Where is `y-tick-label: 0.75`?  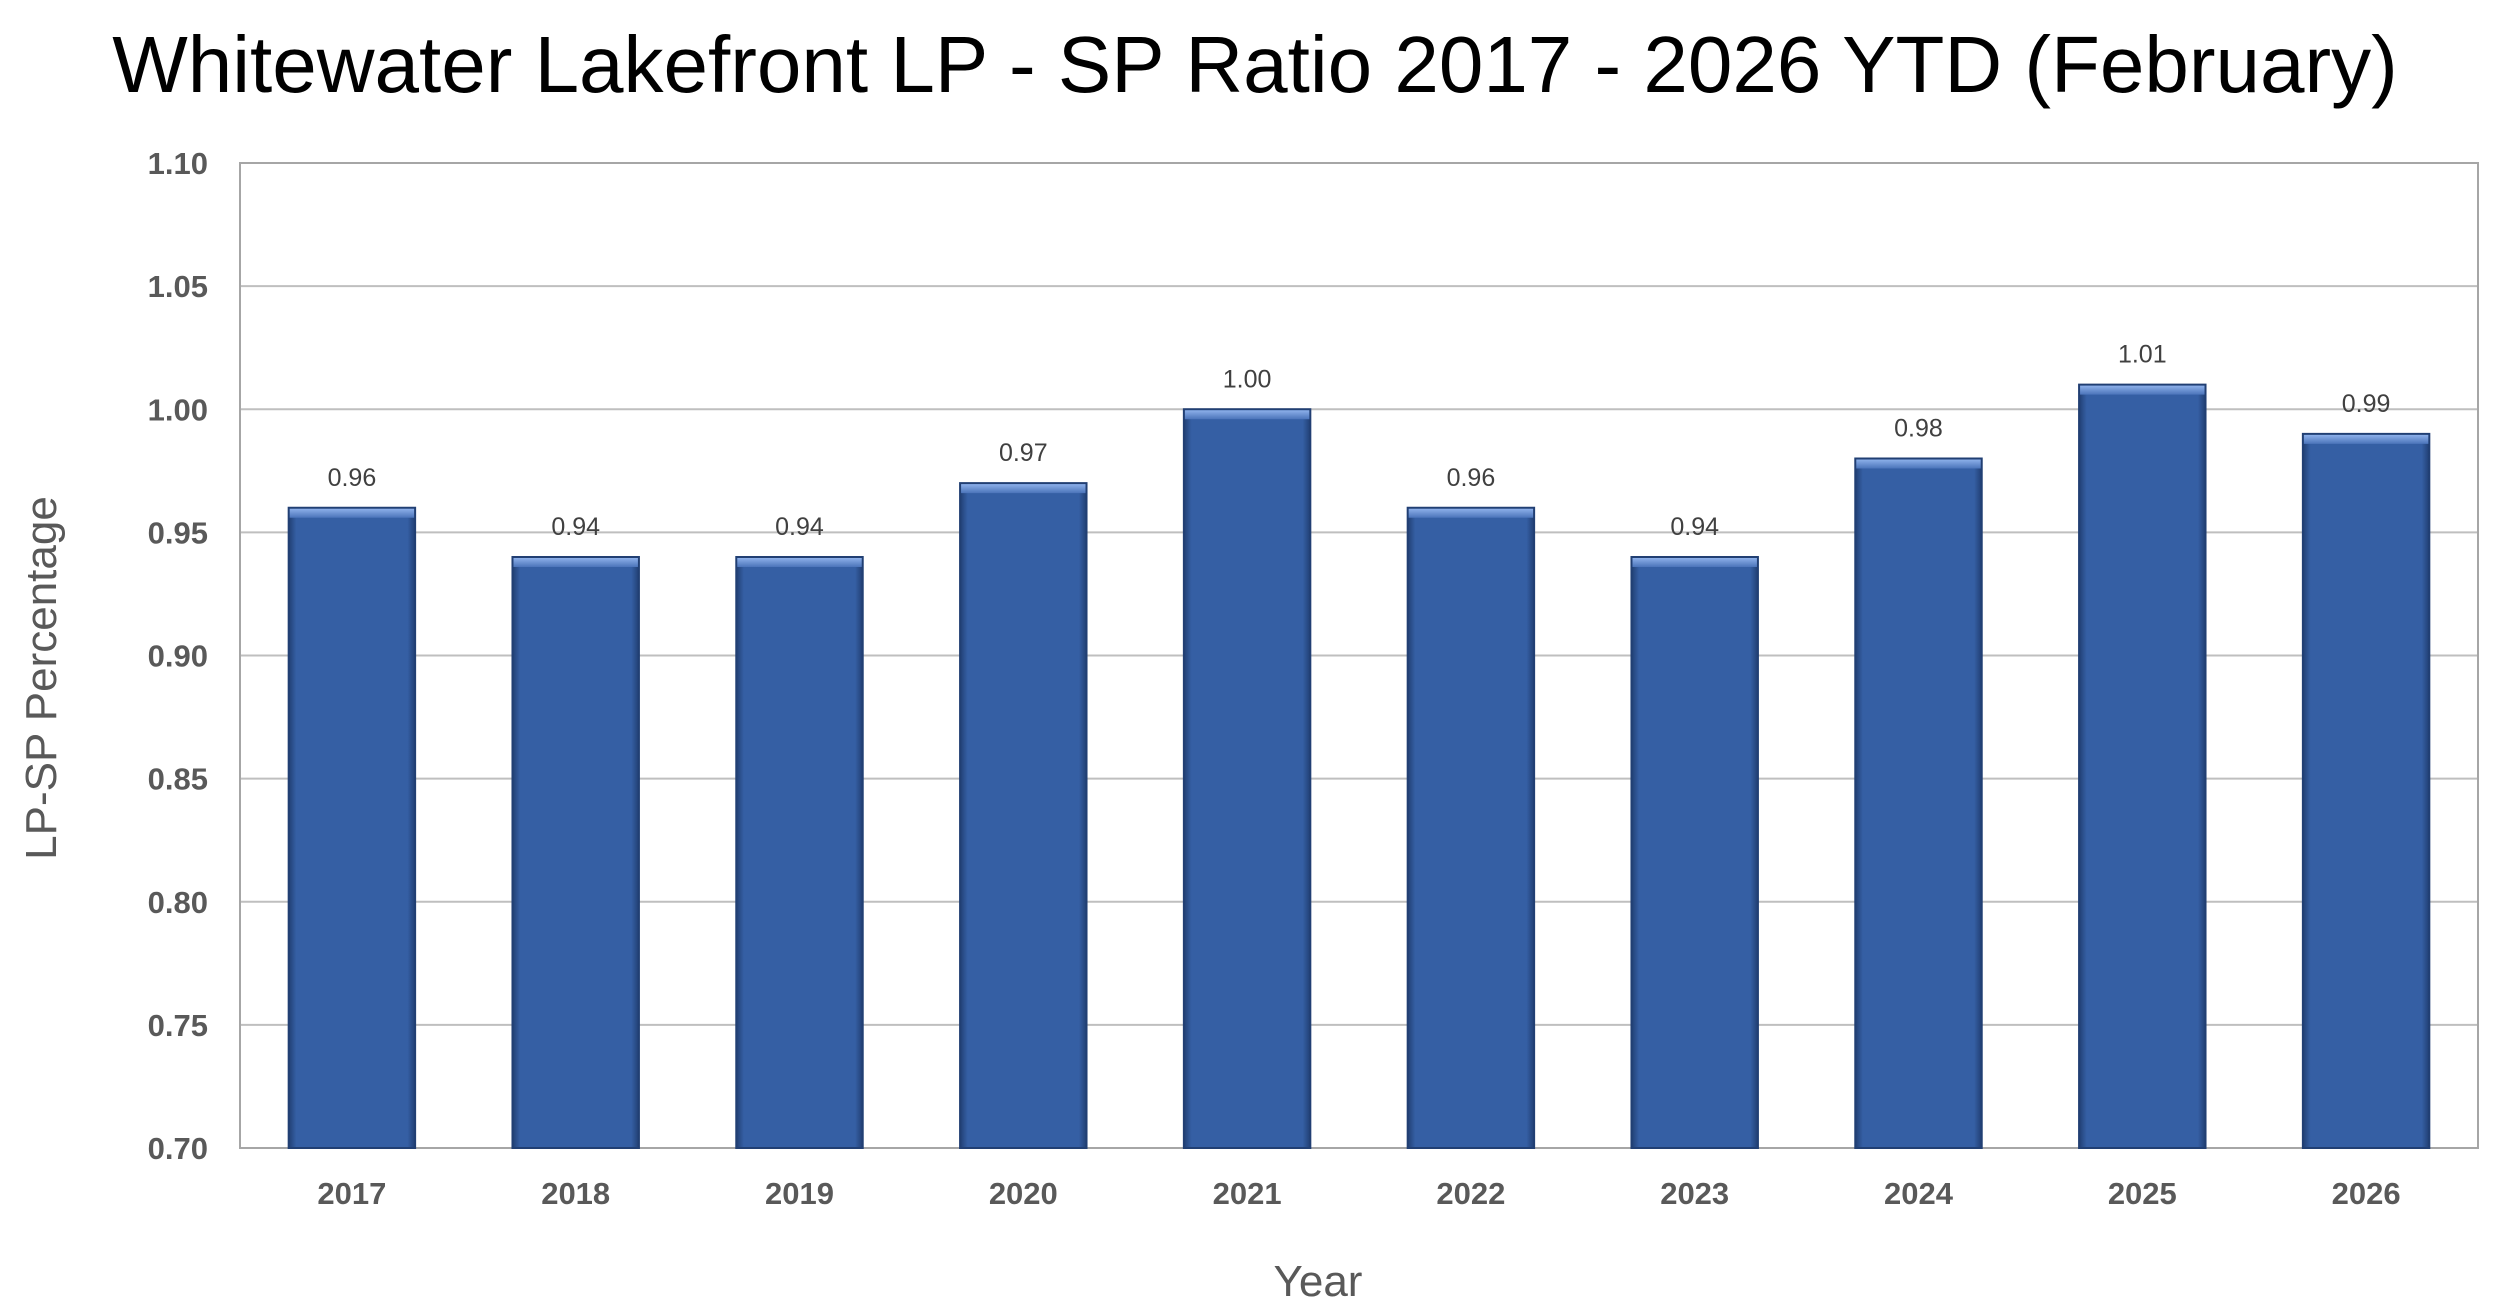
y-tick-label: 0.75 is located at coordinates (178, 1025).